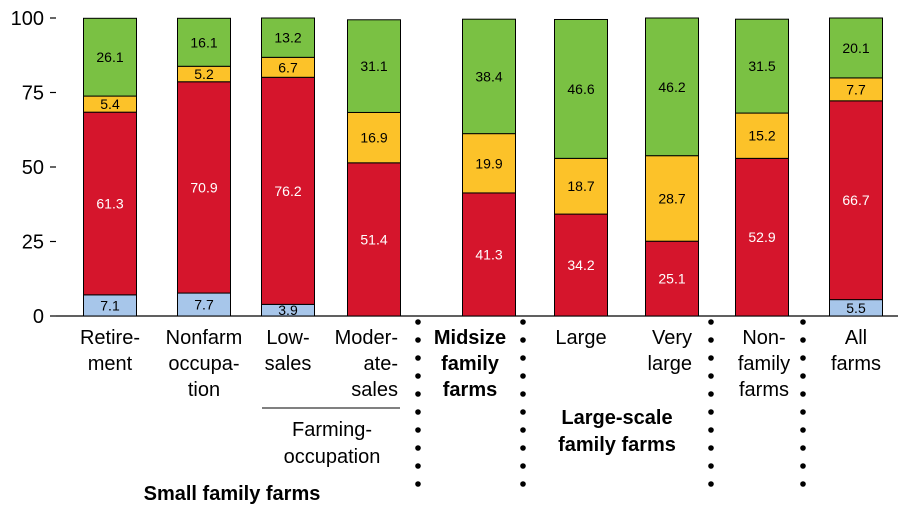  What do you see at coordinates (33, 168) in the screenshot?
I see `y-tick-label: 50` at bounding box center [33, 168].